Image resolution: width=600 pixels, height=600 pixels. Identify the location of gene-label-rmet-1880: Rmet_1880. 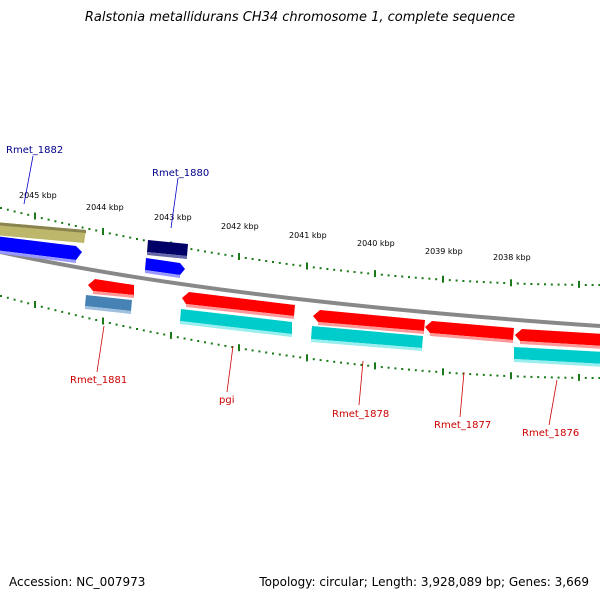
(180, 173).